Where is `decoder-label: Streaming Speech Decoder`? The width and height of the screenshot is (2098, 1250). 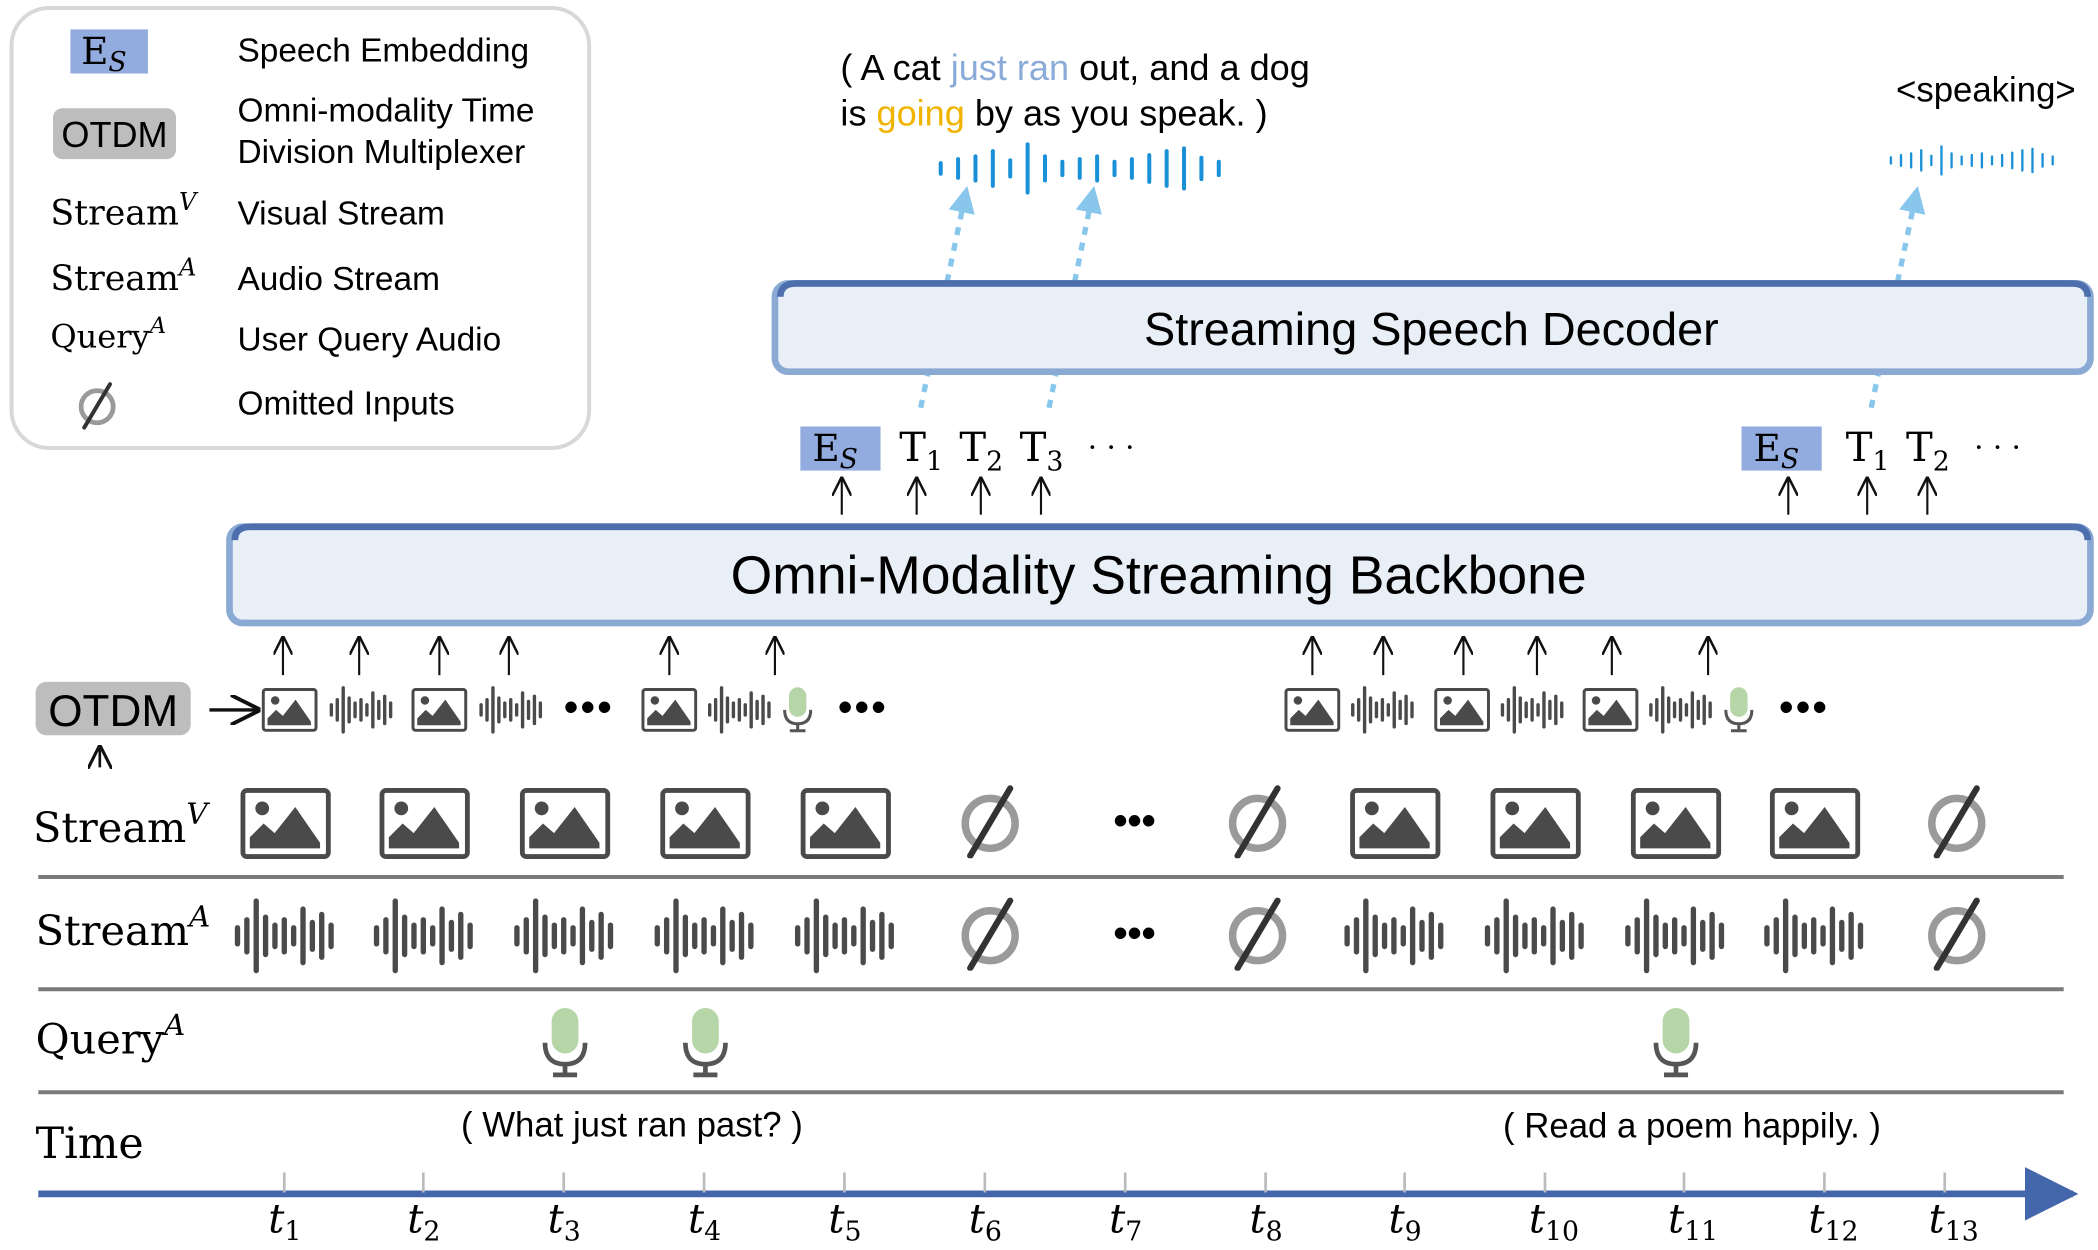 decoder-label: Streaming Speech Decoder is located at coordinates (1431, 329).